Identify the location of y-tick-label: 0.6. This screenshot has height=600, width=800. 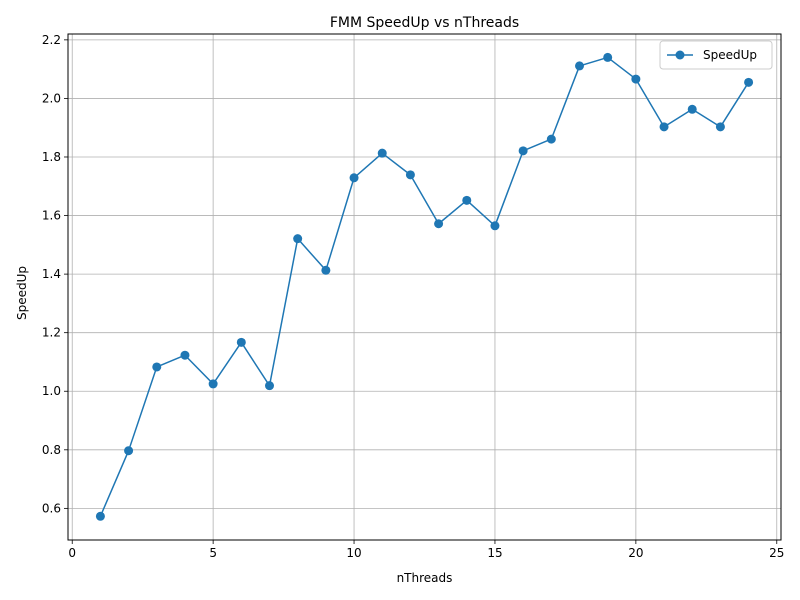
(51, 508).